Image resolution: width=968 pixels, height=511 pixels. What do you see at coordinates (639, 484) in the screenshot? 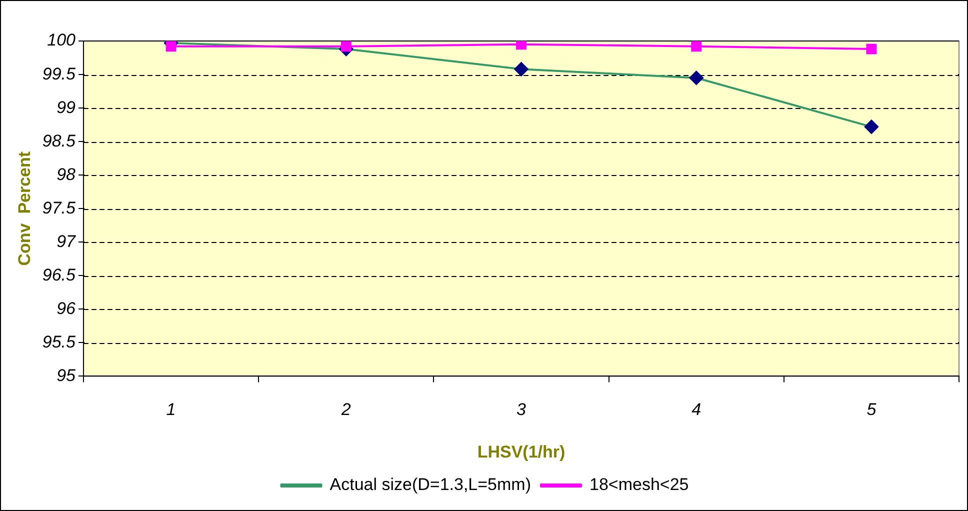
I see `legend-label: 18<mesh<25` at bounding box center [639, 484].